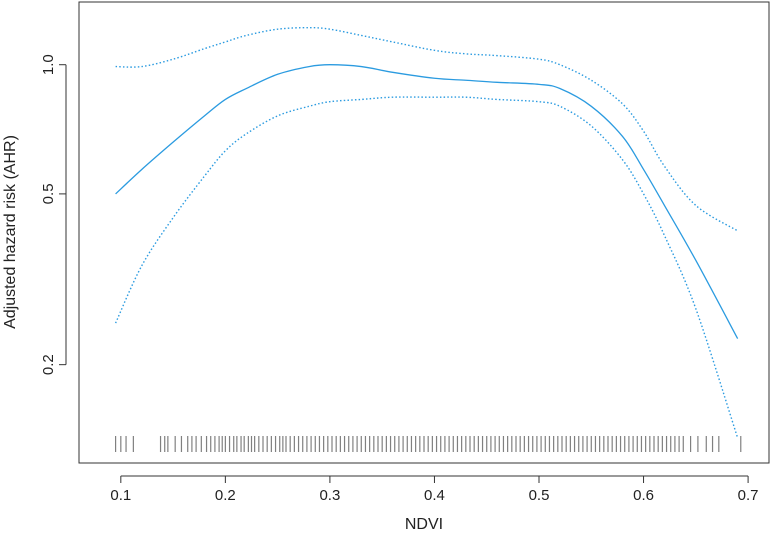 Image resolution: width=777 pixels, height=538 pixels. What do you see at coordinates (53, 214) in the screenshot?
I see `y-axis: 0.2 0.5 1.0` at bounding box center [53, 214].